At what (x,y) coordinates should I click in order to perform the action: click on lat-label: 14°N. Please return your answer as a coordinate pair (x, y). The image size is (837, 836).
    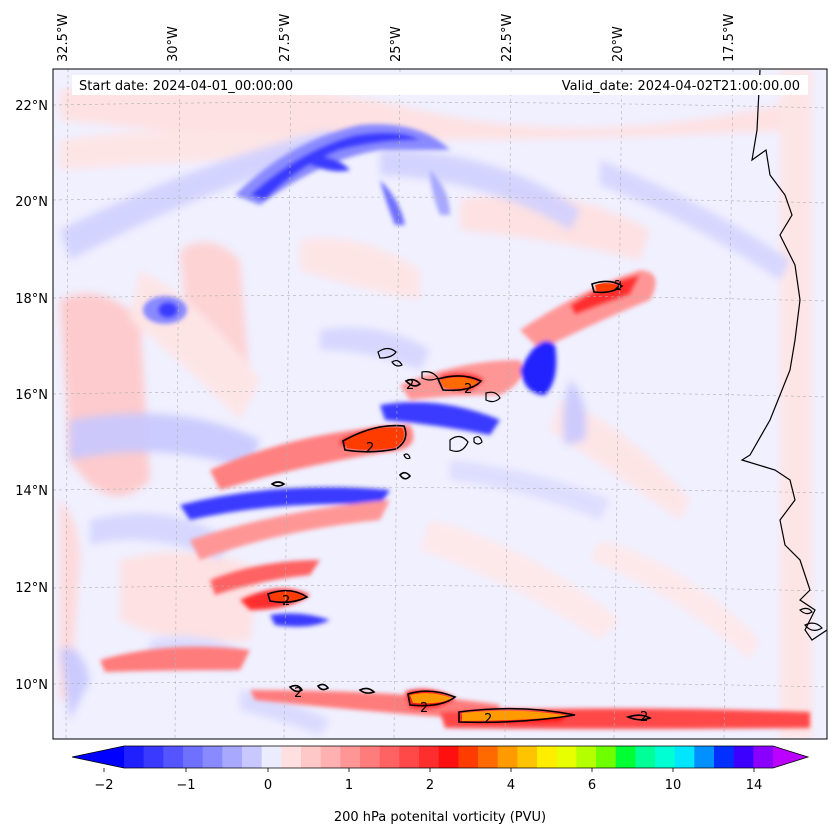
    Looking at the image, I should click on (31, 491).